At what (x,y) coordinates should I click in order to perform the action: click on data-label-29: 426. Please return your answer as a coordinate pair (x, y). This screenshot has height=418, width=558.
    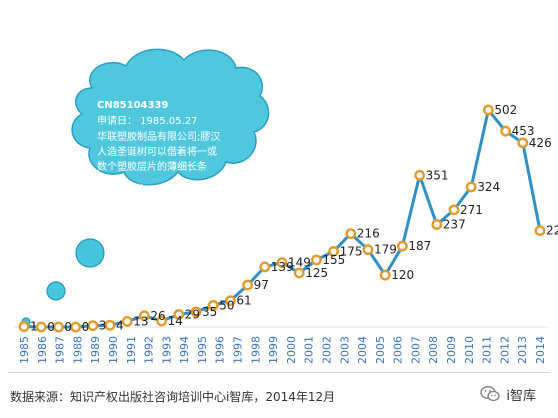
    Looking at the image, I should click on (540, 143).